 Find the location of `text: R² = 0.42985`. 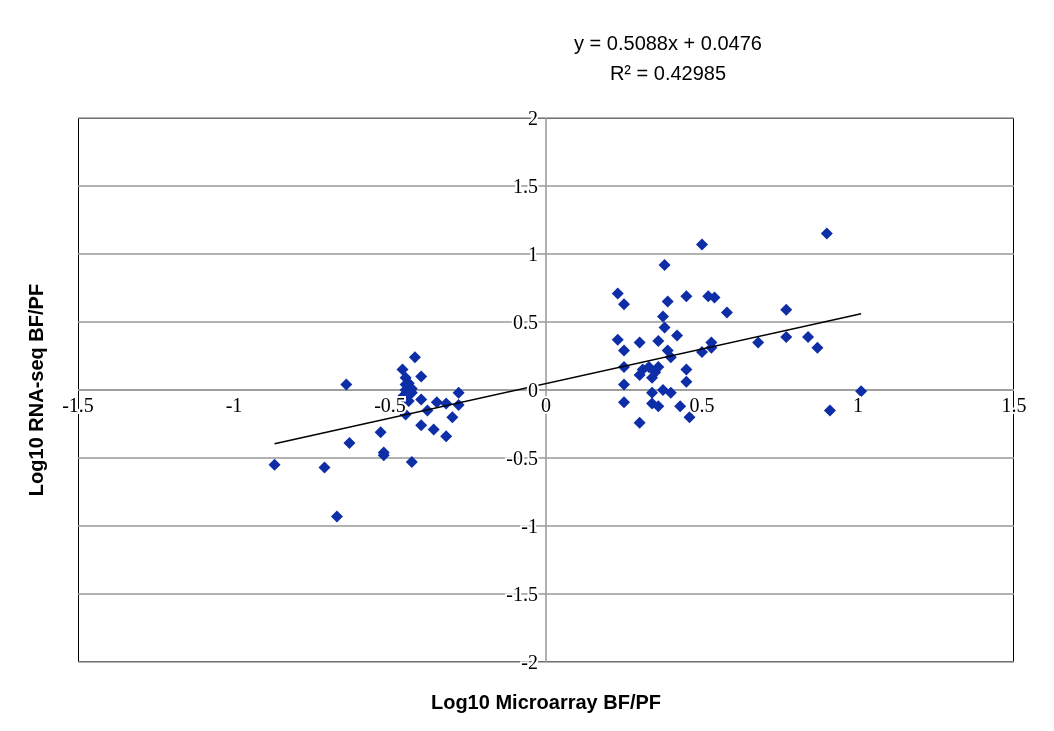

text: R² = 0.42985 is located at coordinates (668, 73).